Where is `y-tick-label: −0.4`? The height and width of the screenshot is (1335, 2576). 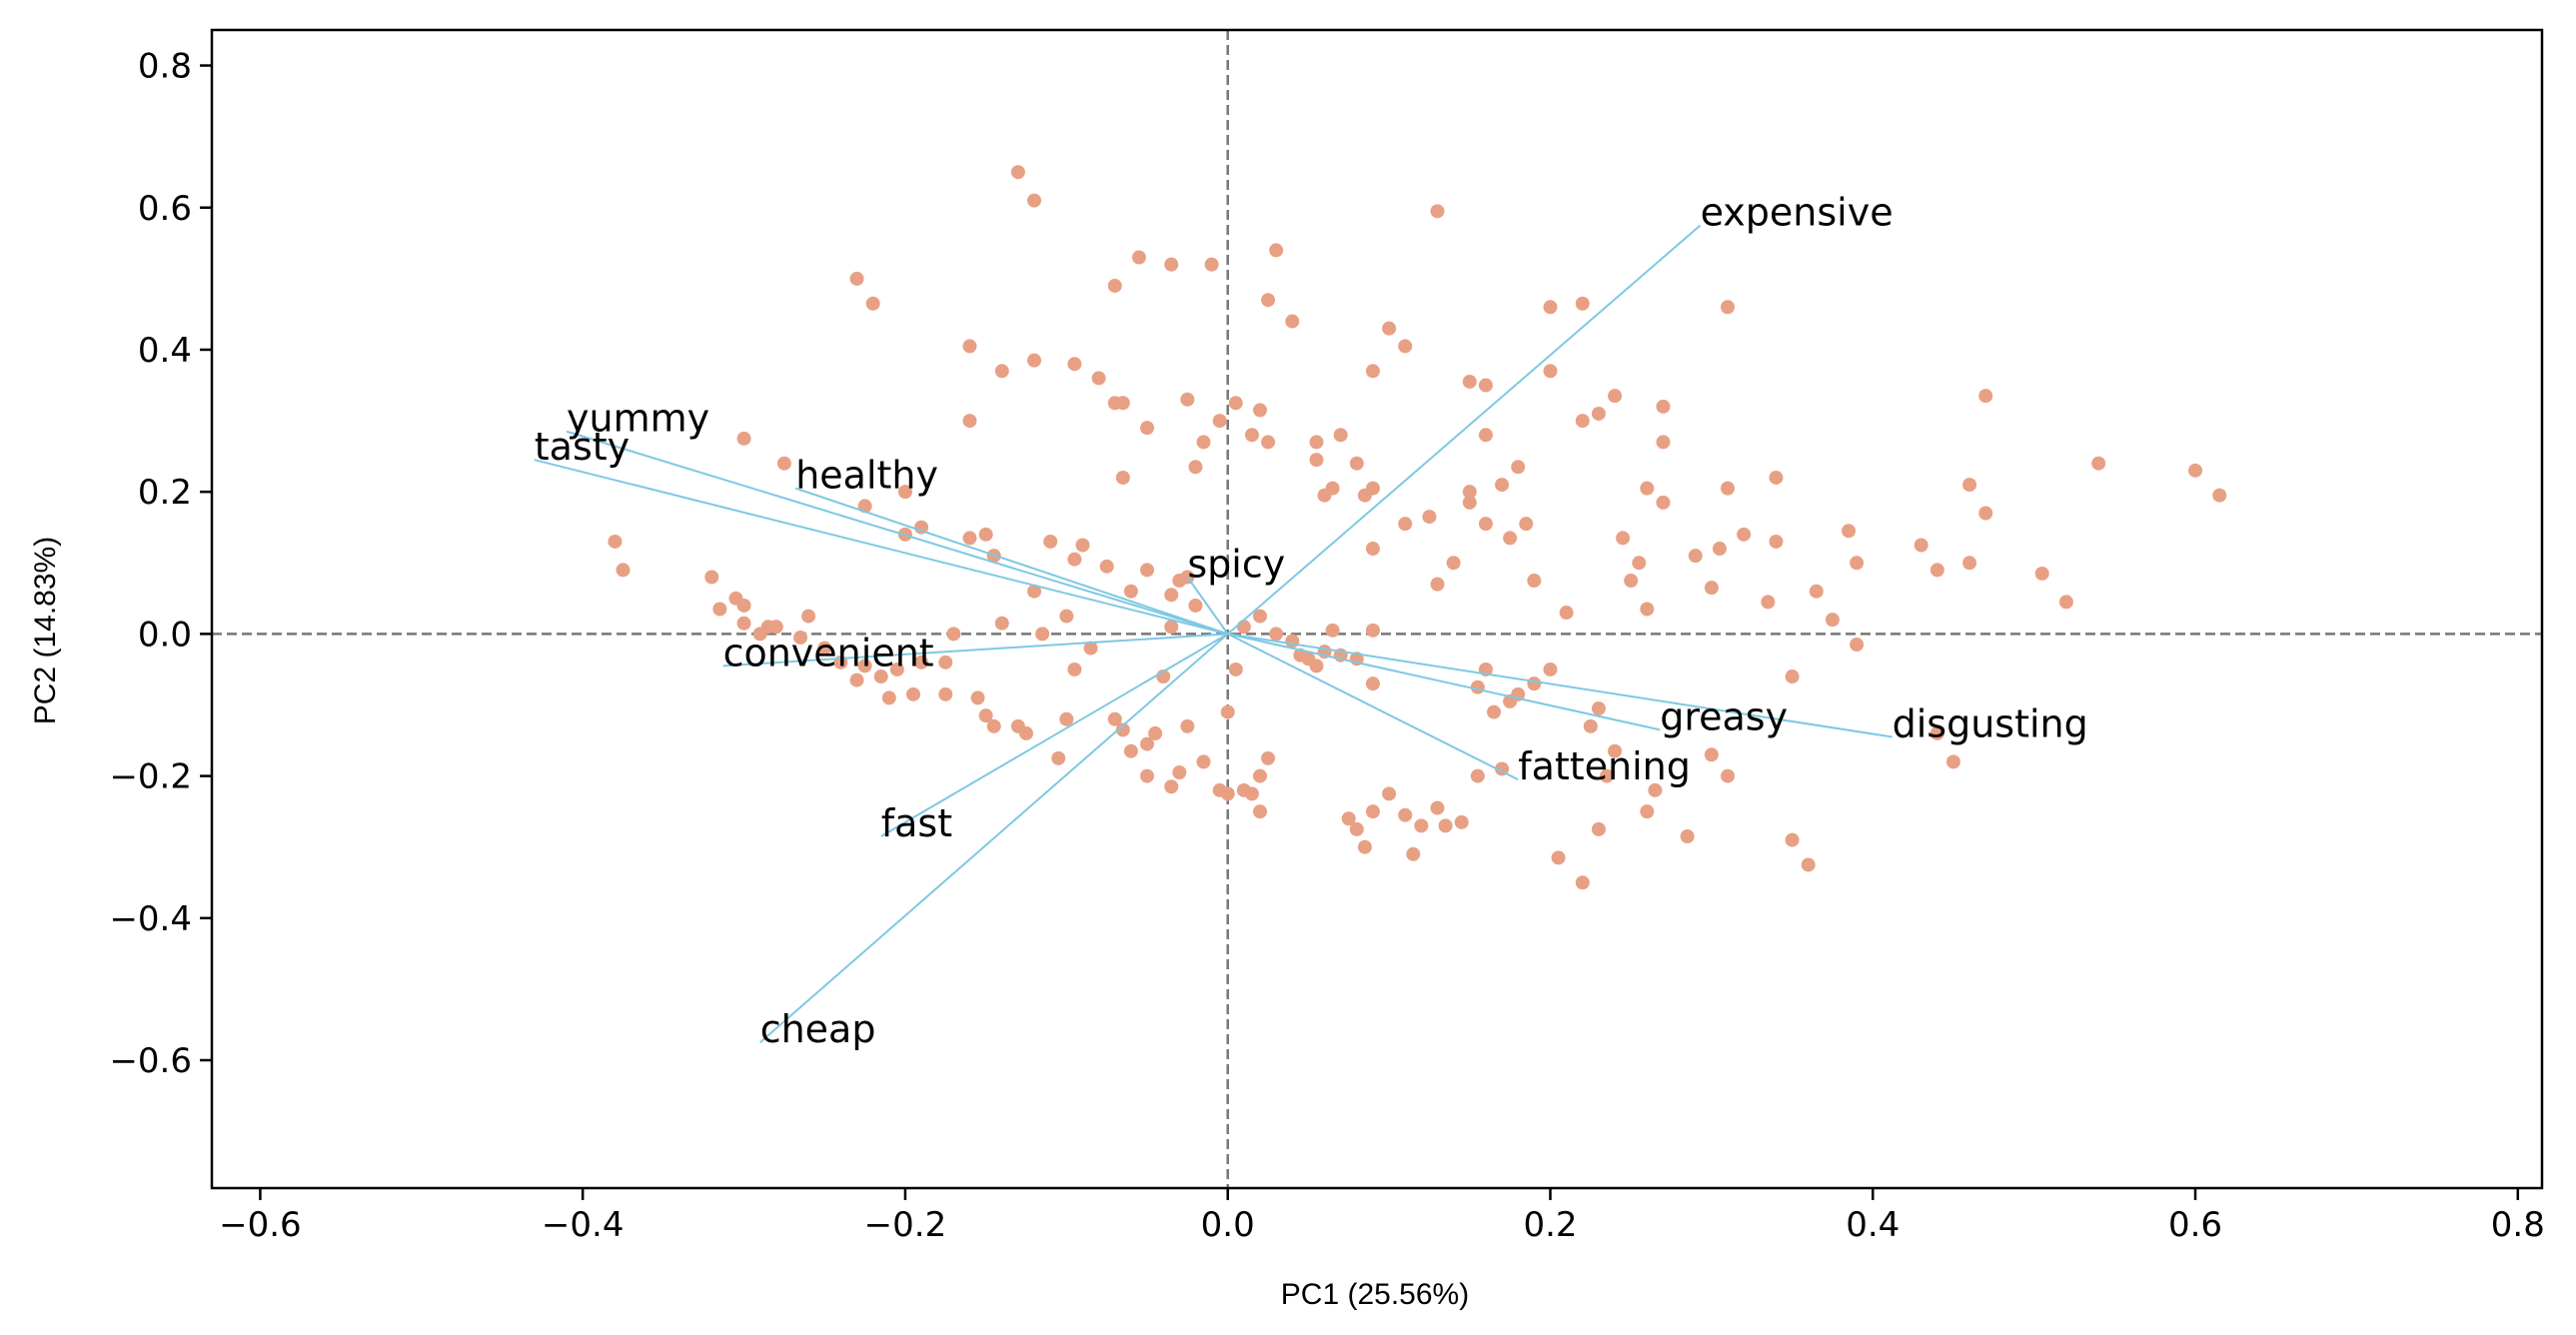
y-tick-label: −0.4 is located at coordinates (150, 919).